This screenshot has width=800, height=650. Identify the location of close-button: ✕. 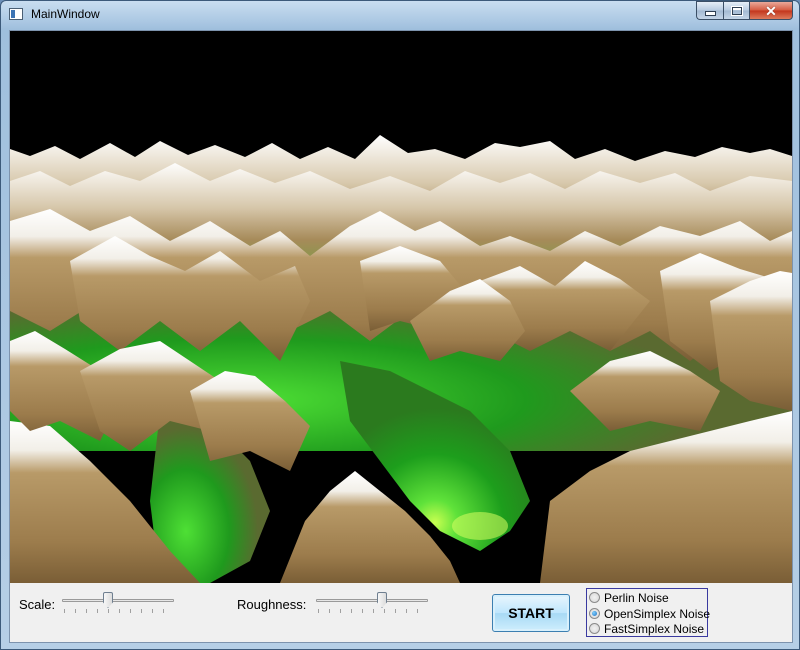
(771, 10).